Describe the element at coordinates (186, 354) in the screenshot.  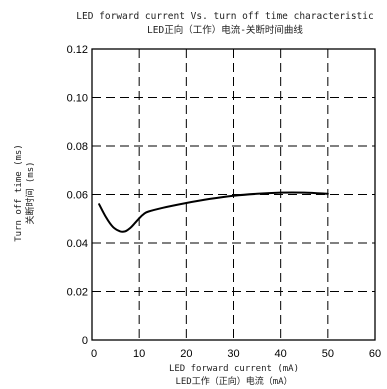
I see `x-tick-label: 20` at that location.